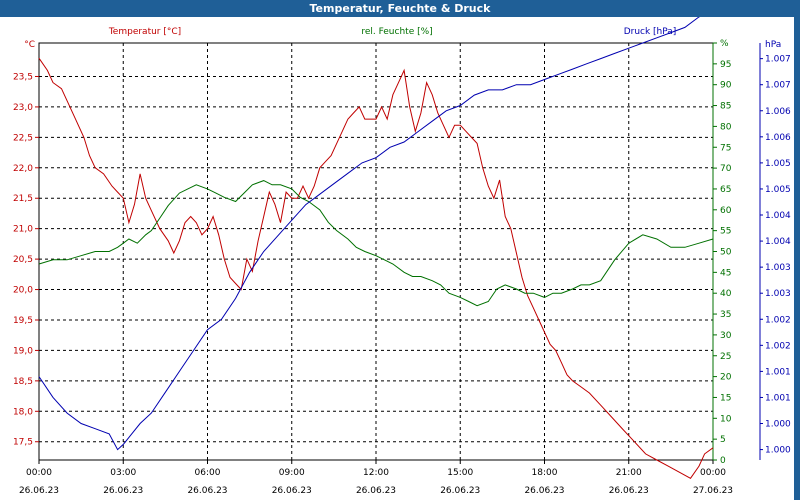 This screenshot has height=500, width=800. Describe the element at coordinates (725, 398) in the screenshot. I see `humidity-tick-label: 15` at that location.